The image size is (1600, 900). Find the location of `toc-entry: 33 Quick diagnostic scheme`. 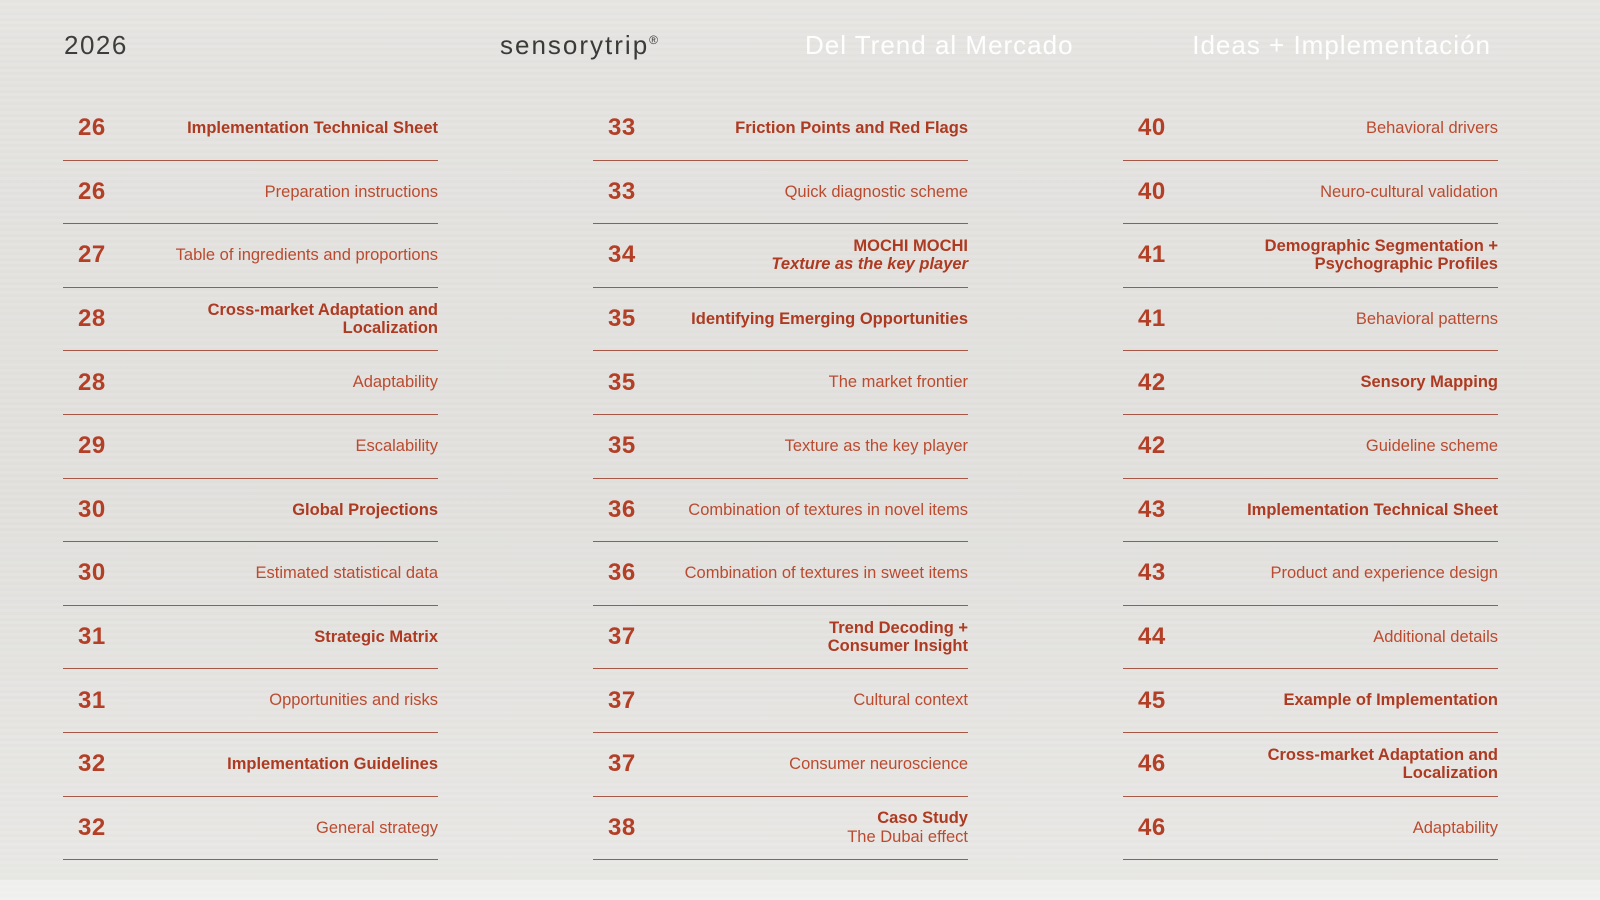

toc-entry: 33 Quick diagnostic scheme is located at coordinates (780, 193).